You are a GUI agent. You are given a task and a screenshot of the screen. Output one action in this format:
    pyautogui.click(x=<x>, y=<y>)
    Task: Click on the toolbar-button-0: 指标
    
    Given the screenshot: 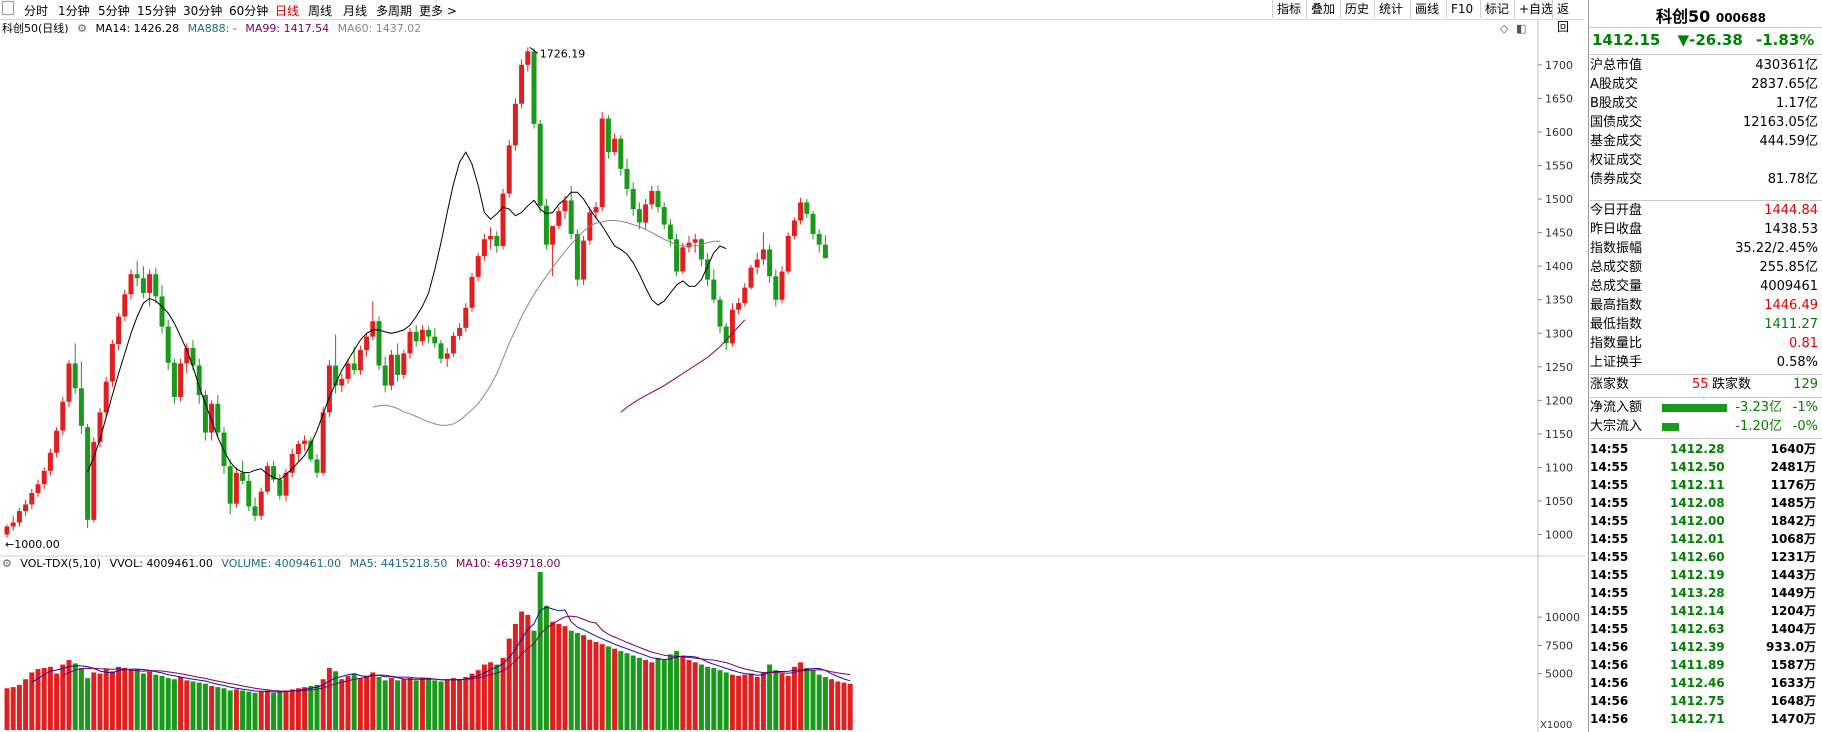 What is the action you would take?
    pyautogui.click(x=1288, y=9)
    